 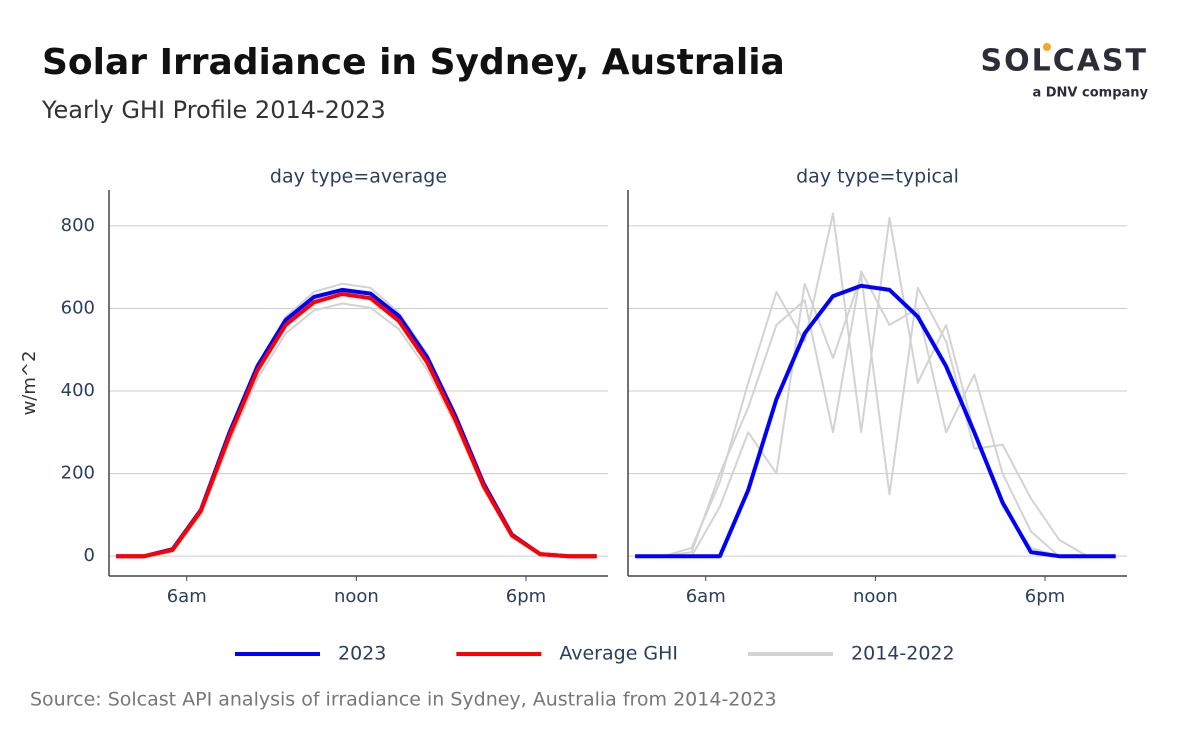 I want to click on logo-tagline: a DNV company, so click(x=1090, y=93).